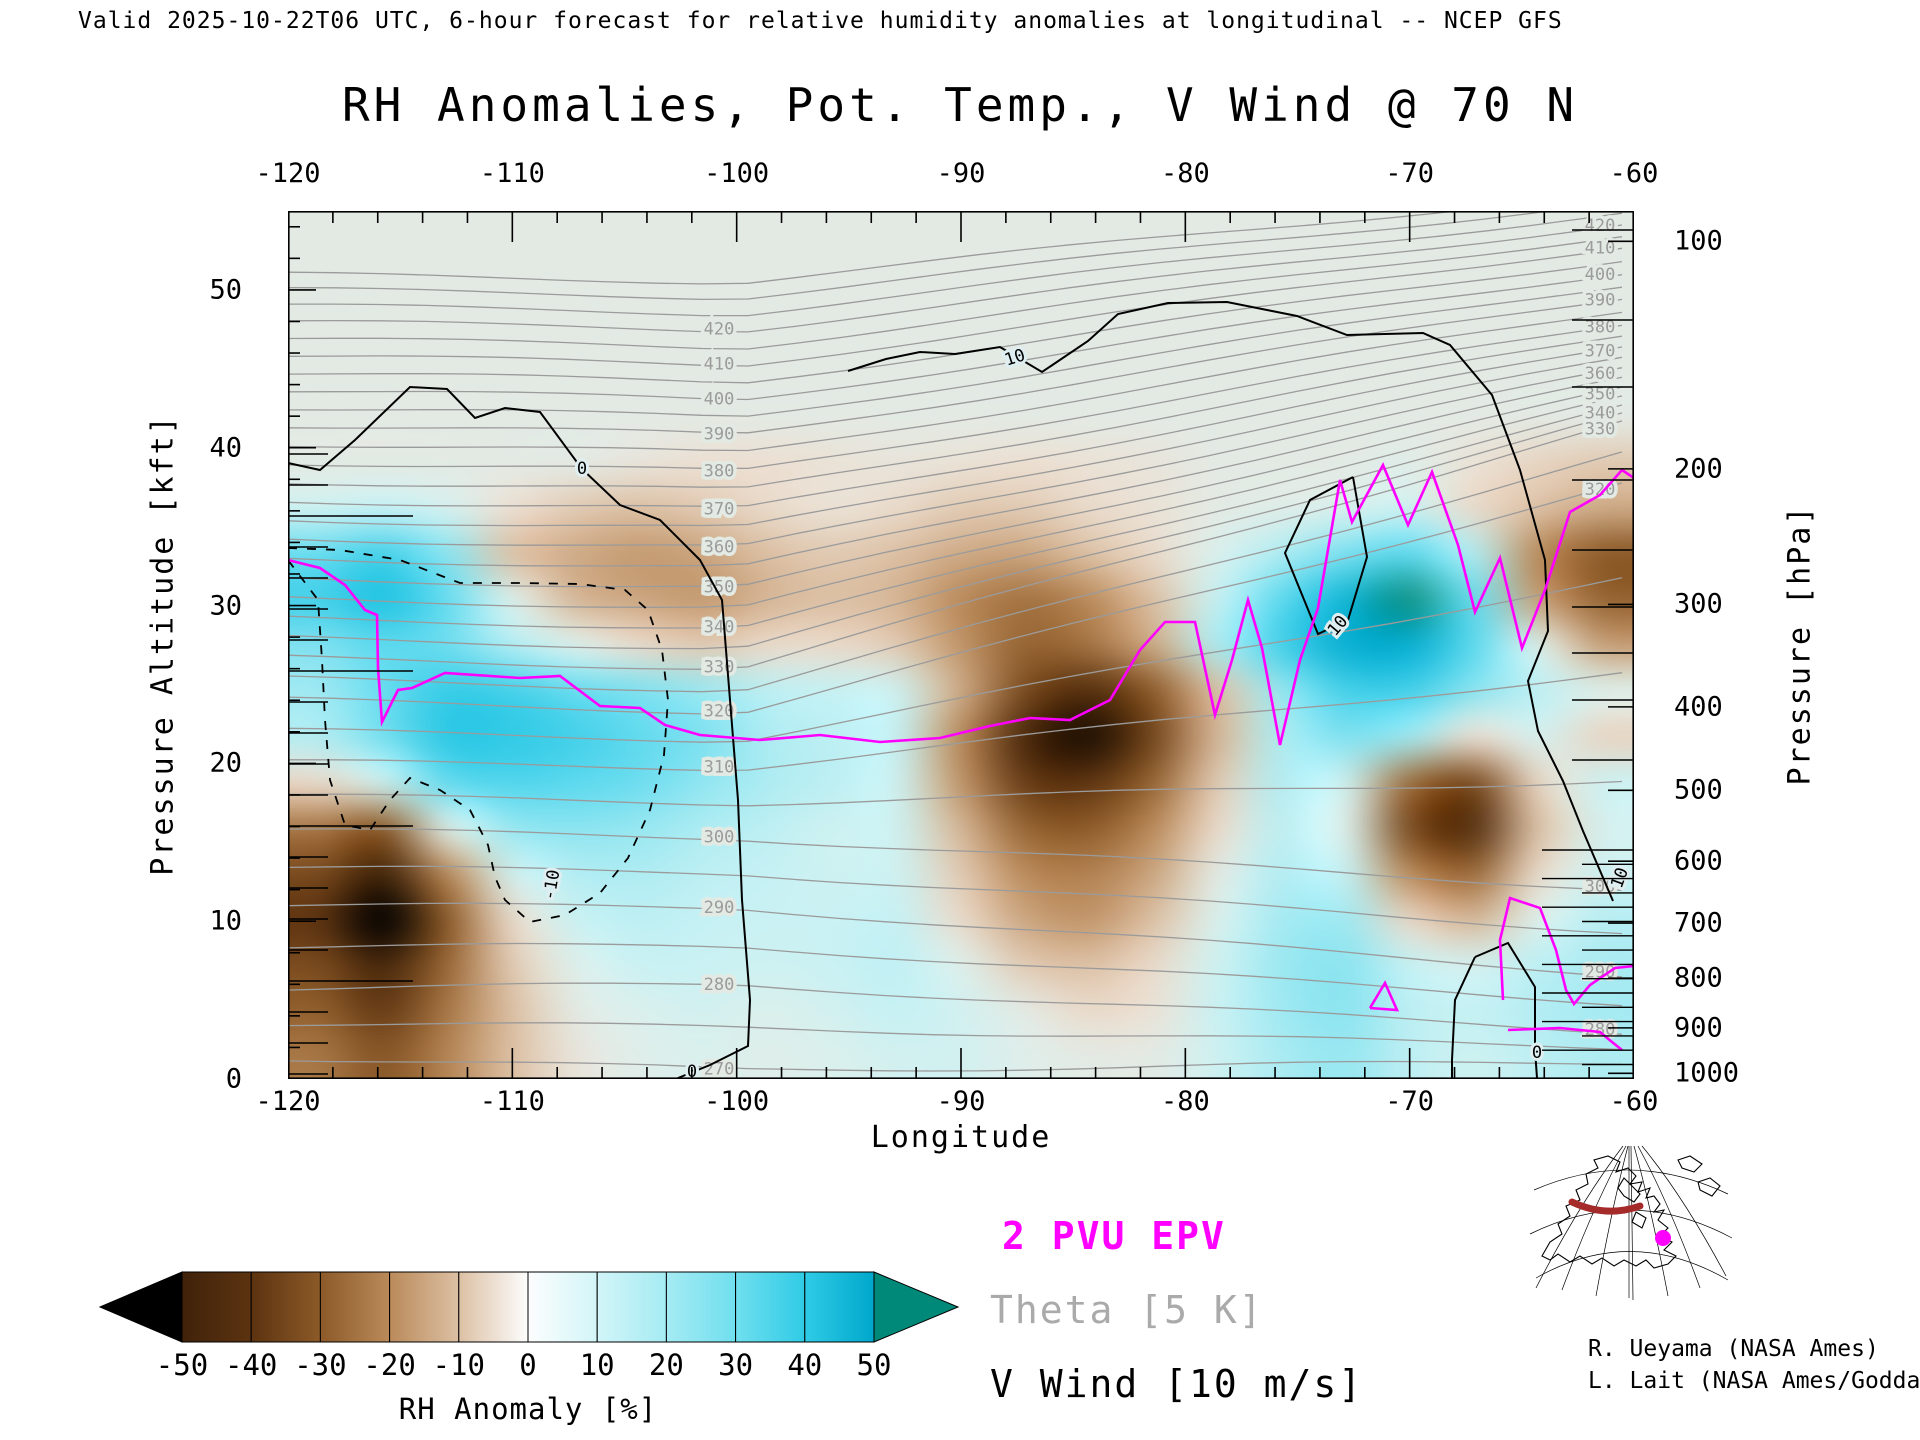  What do you see at coordinates (225, 448) in the screenshot?
I see `kft-tick-label: 40` at bounding box center [225, 448].